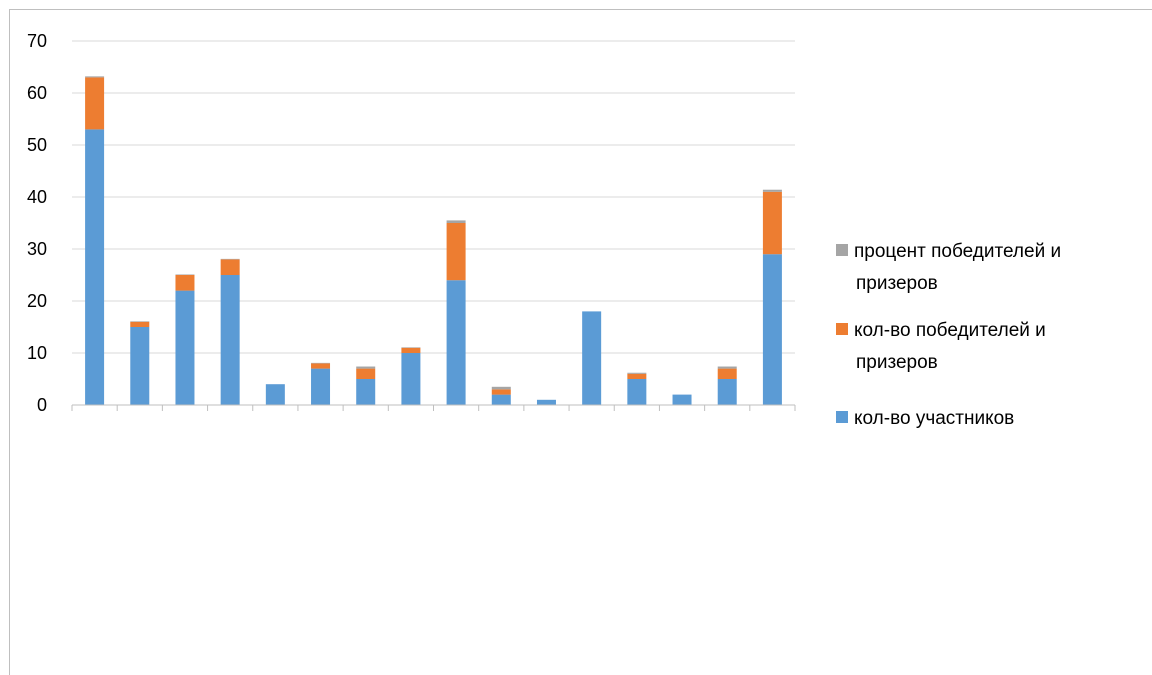  Describe the element at coordinates (950, 330) in the screenshot. I see `legend-label-series-2: кол-во победителей и` at that location.